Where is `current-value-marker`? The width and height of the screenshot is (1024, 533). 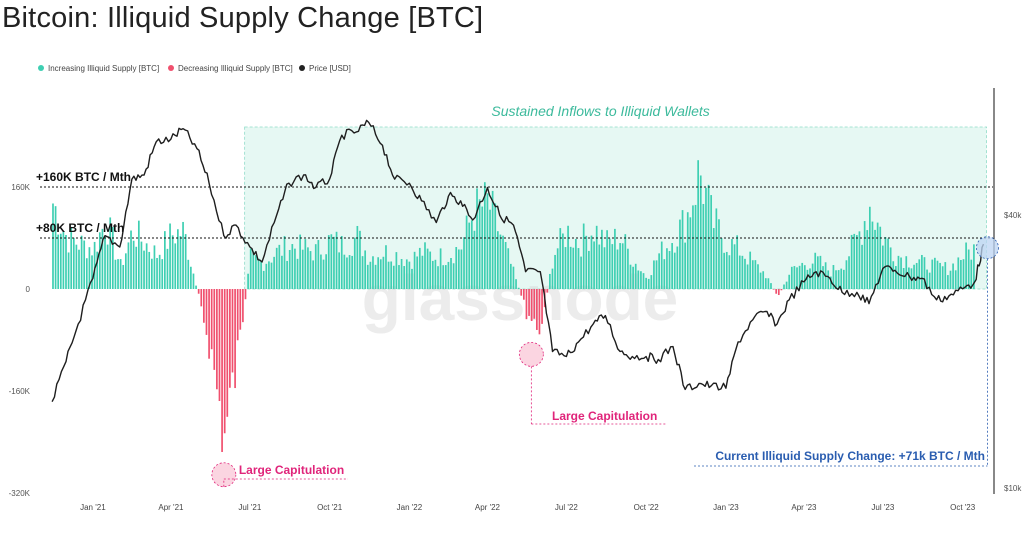
current-value-marker is located at coordinates (987, 248).